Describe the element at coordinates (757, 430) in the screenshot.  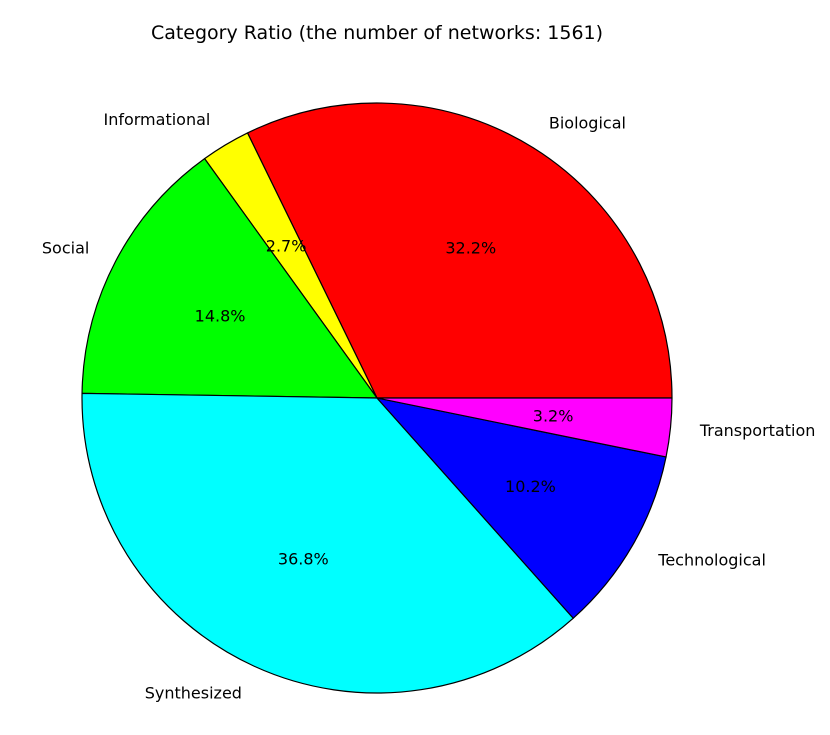
I see `slice-label-transportation: Transportation` at that location.